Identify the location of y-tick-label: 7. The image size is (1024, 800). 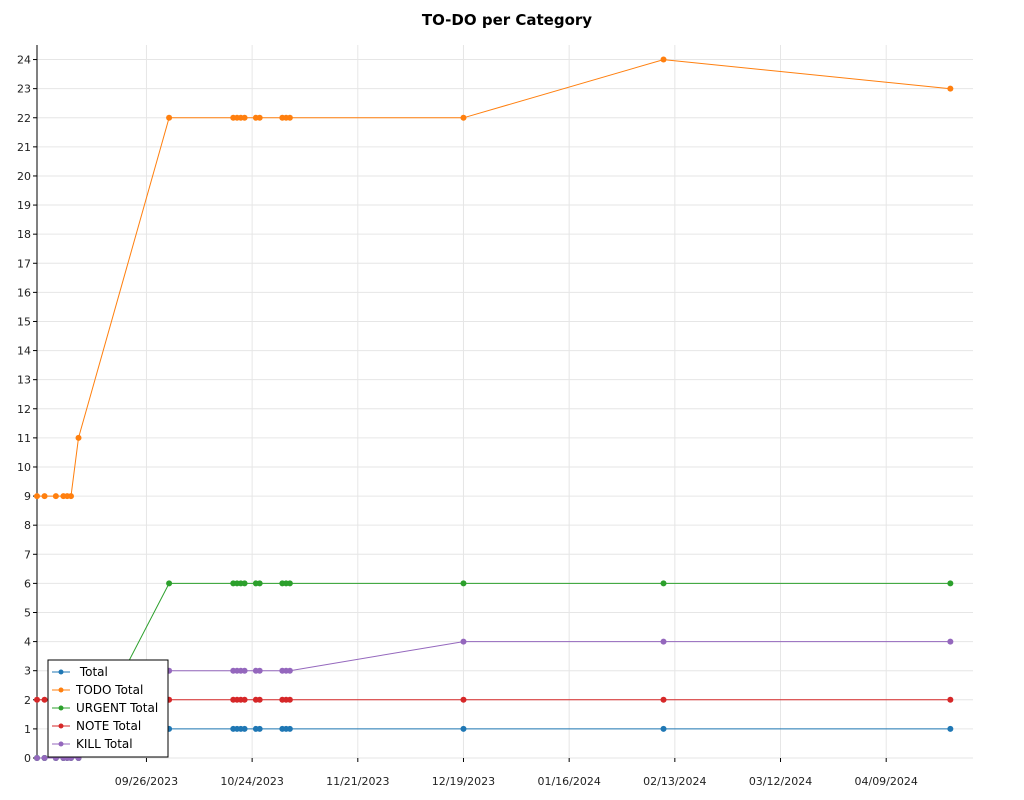
(27, 554).